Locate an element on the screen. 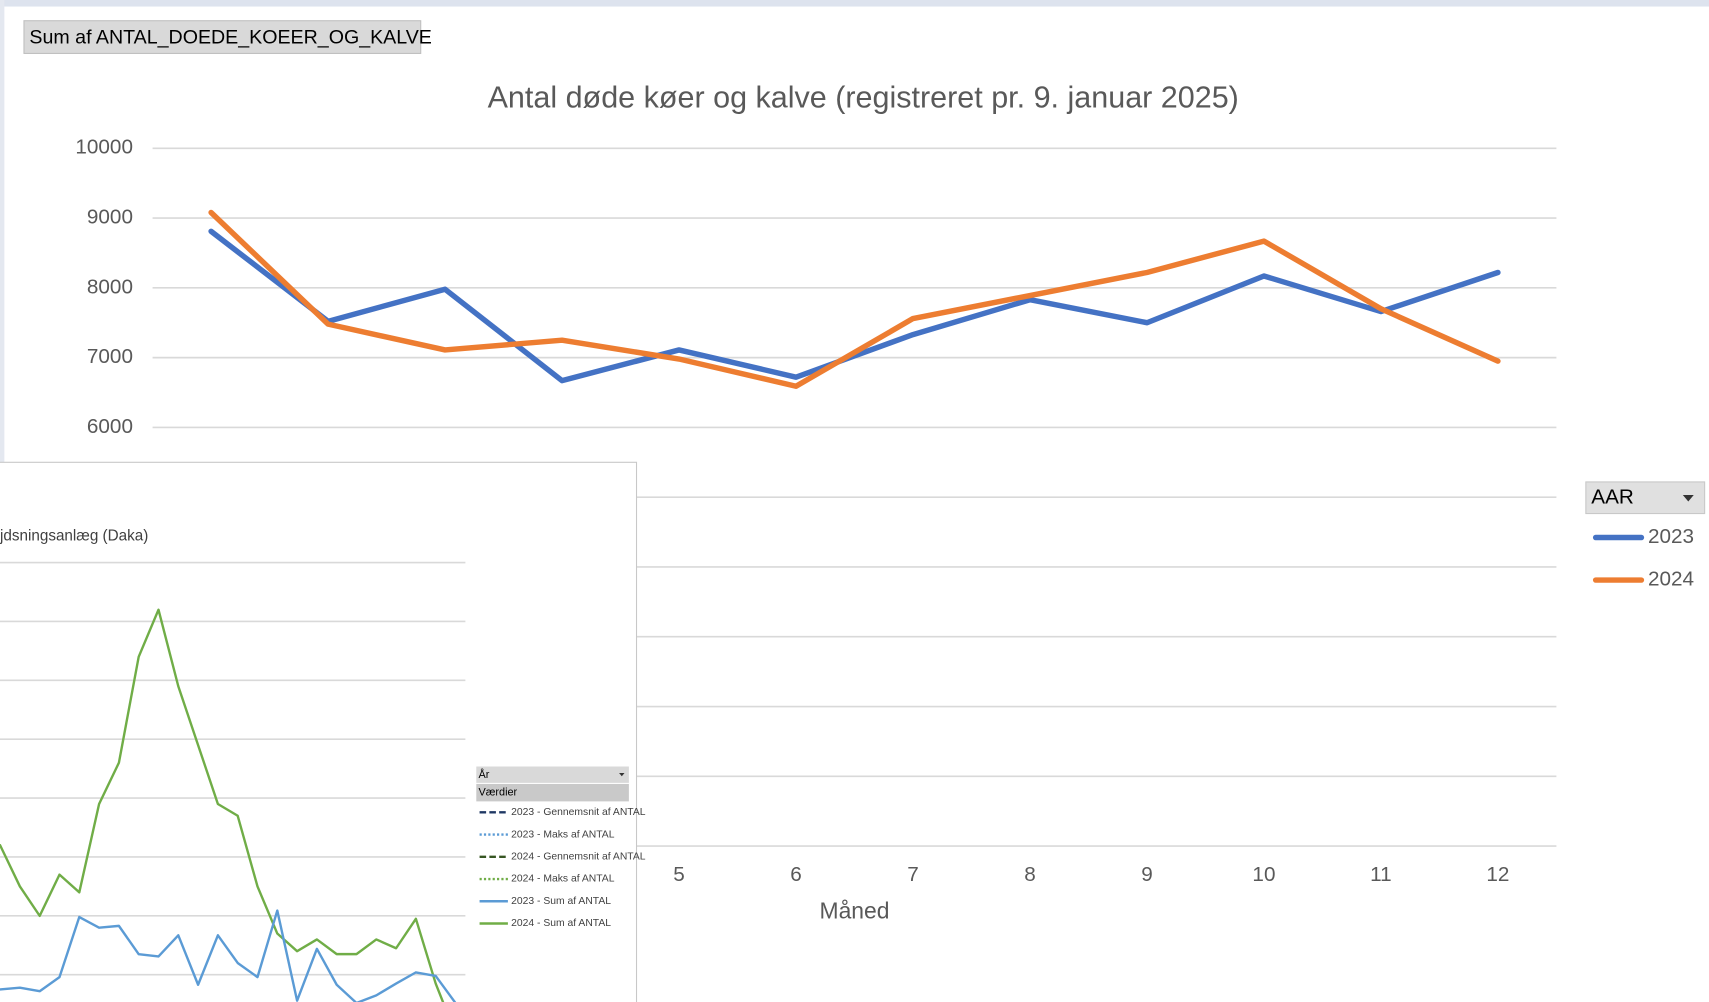  top-strip is located at coordinates (854, 3).